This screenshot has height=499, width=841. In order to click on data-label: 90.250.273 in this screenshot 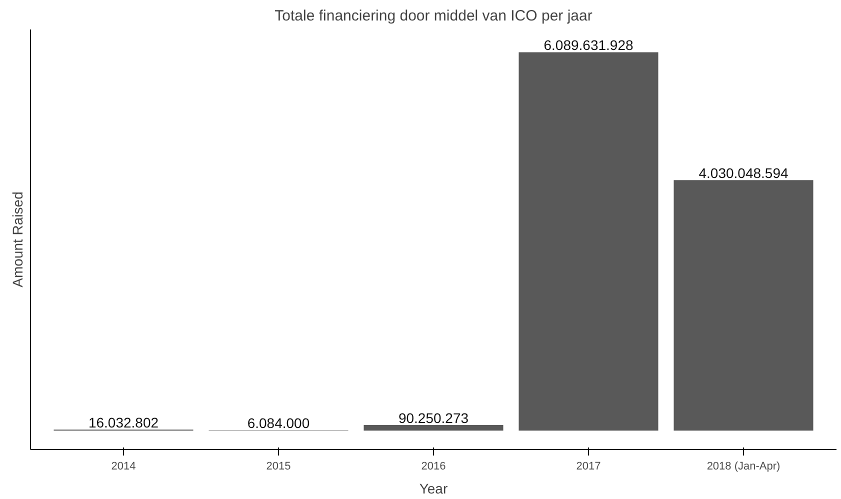, I will do `click(433, 418)`.